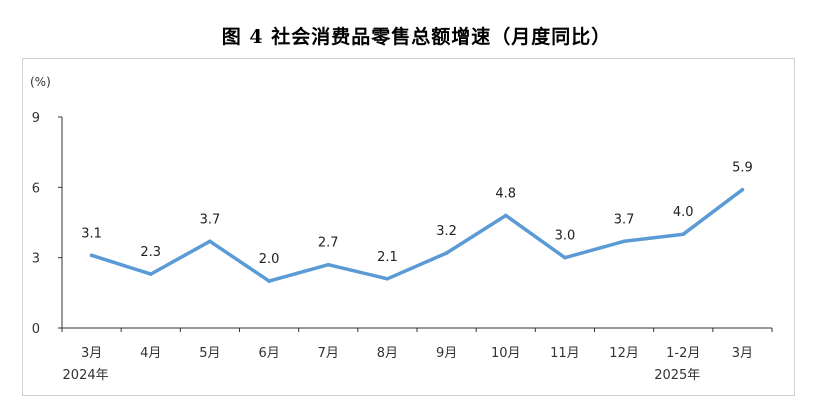 The height and width of the screenshot is (410, 833). Describe the element at coordinates (506, 353) in the screenshot. I see `x-tick-label: 10月` at that location.